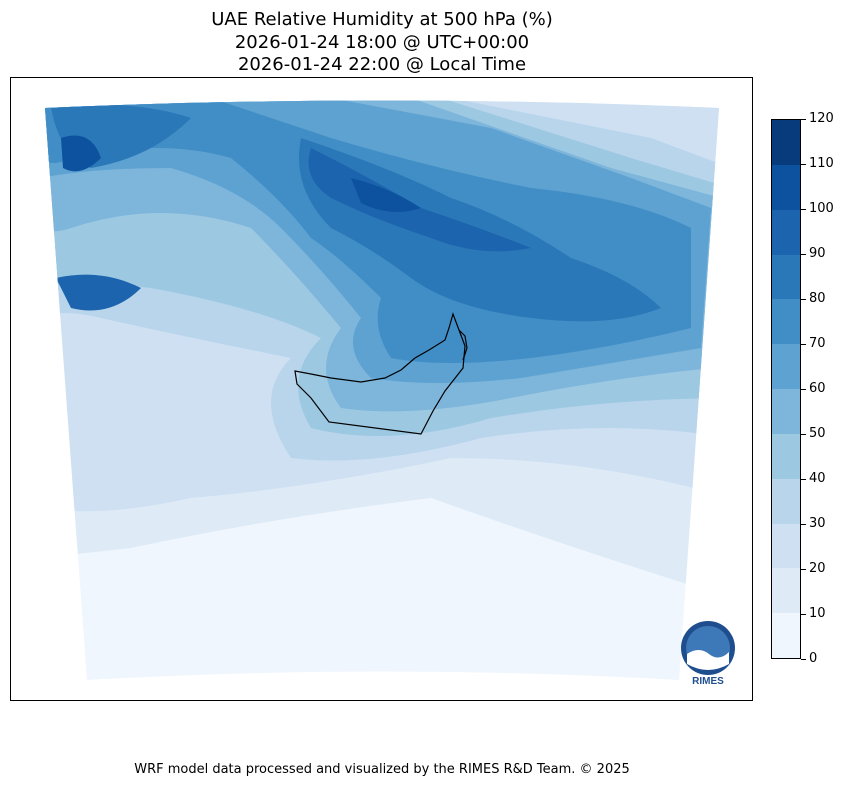 The height and width of the screenshot is (788, 844). I want to click on colorbar-tick-label: 110, so click(821, 163).